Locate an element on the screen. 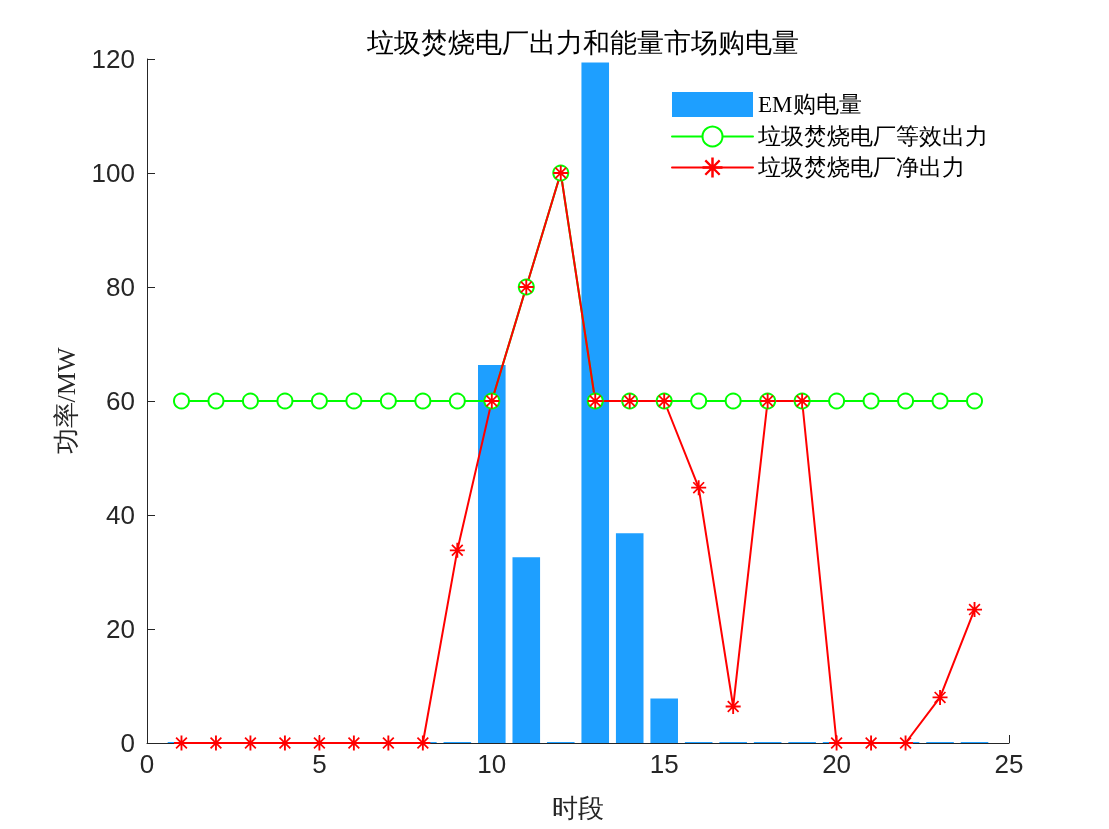 This screenshot has height=829, width=1109. y-tick-label: 60 is located at coordinates (120, 401).